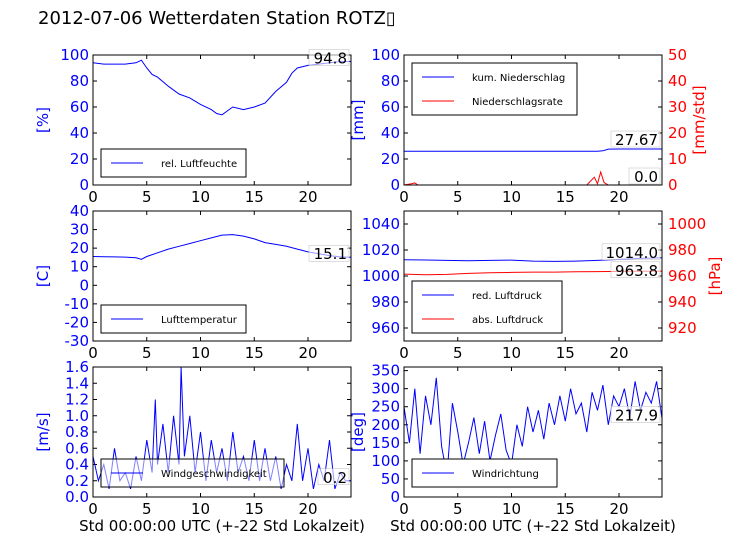 The width and height of the screenshot is (736, 552). Describe the element at coordinates (77, 416) in the screenshot. I see `y-tick-label: 1.0` at that location.